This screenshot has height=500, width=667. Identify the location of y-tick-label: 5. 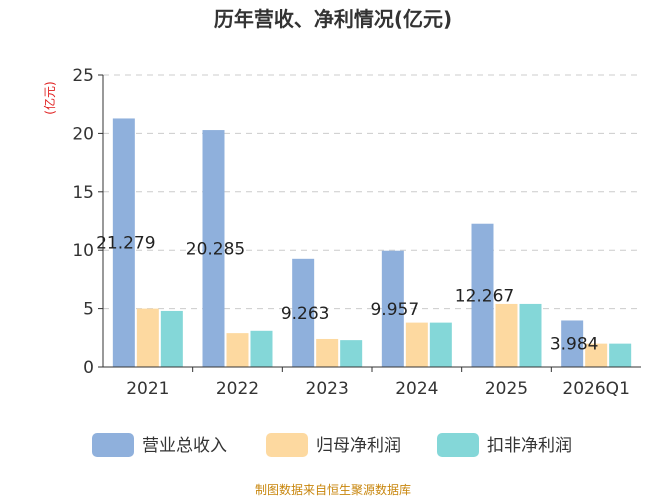
(88, 310).